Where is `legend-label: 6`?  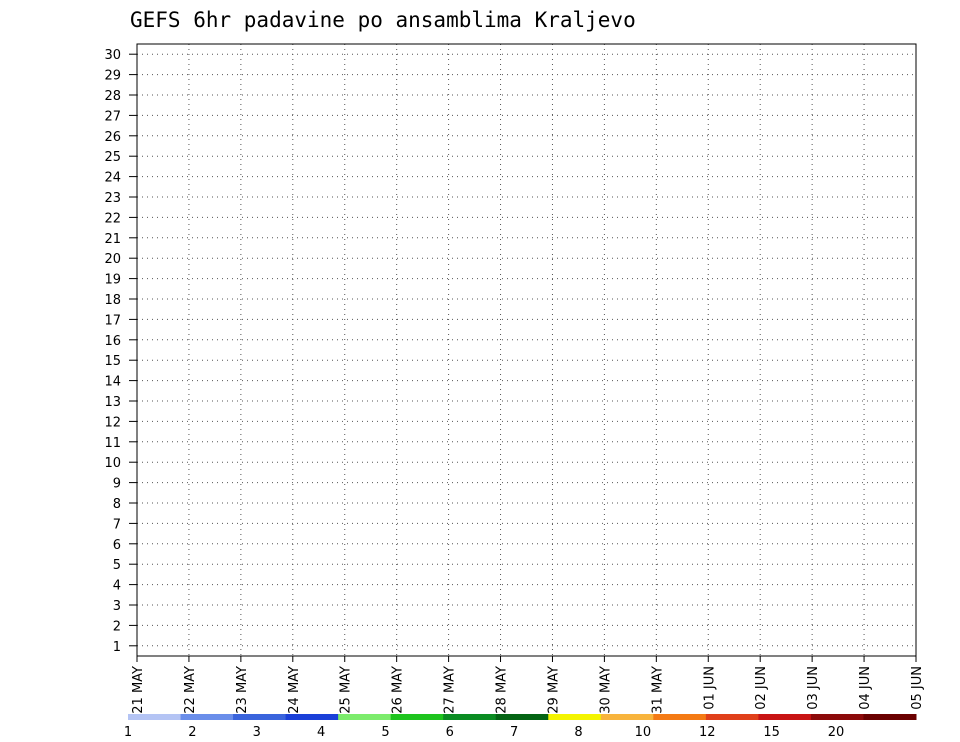 legend-label: 6 is located at coordinates (450, 732).